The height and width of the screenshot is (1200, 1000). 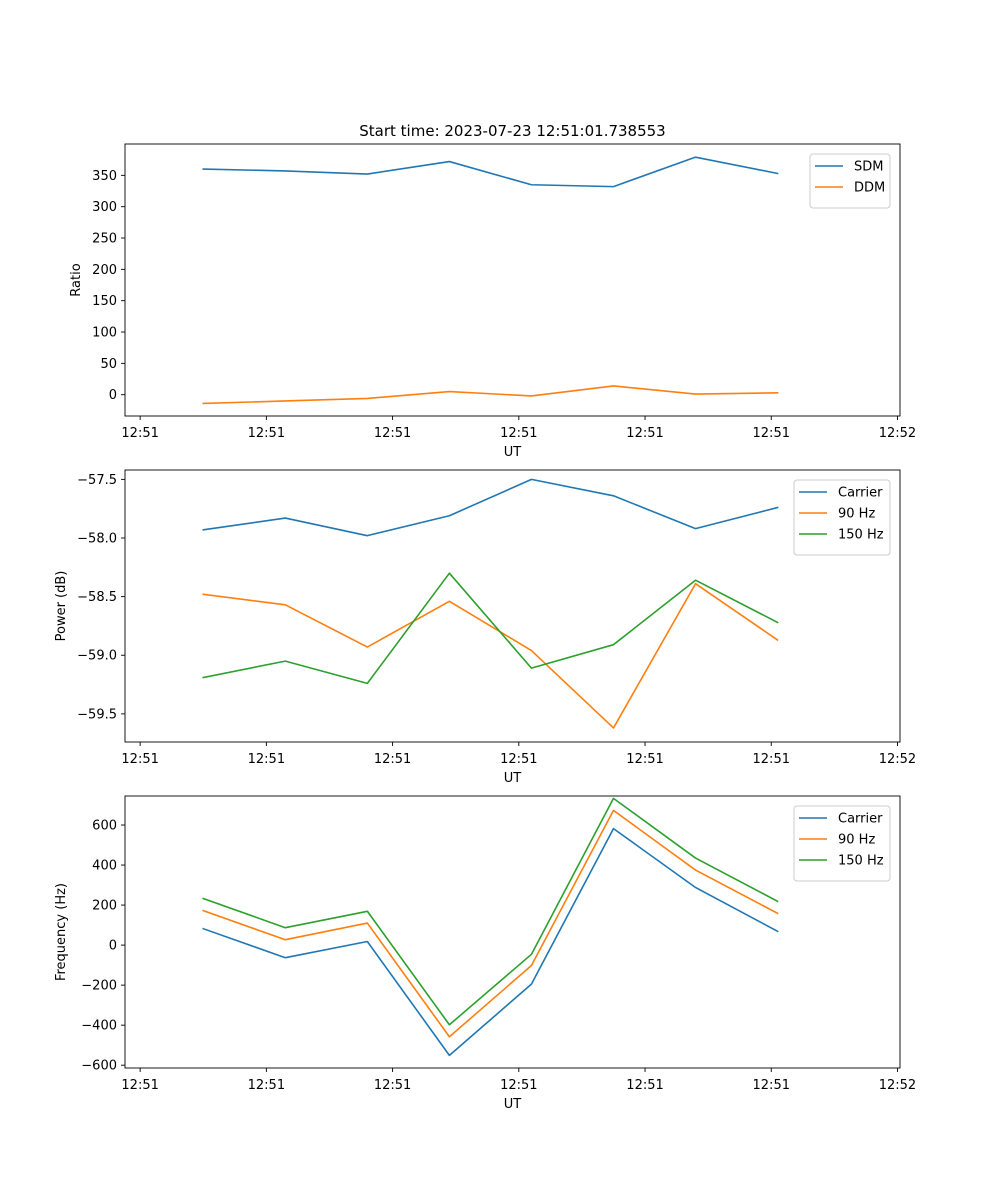 What do you see at coordinates (76, 279) in the screenshot?
I see `y-axis-label: Ratio` at bounding box center [76, 279].